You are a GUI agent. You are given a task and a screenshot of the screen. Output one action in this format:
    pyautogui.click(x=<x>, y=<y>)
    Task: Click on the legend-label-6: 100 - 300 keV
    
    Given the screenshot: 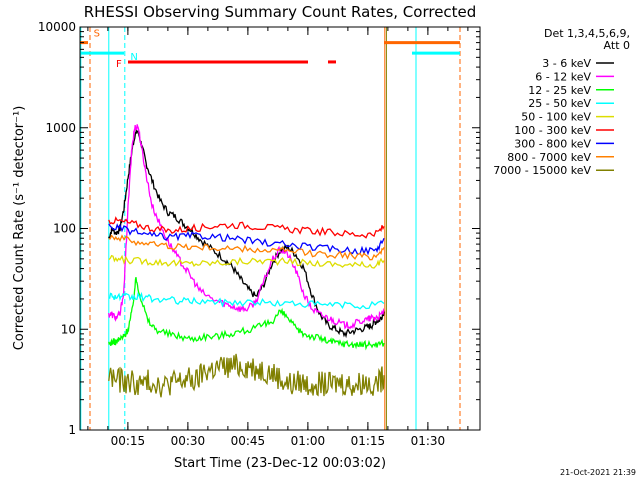 What is the action you would take?
    pyautogui.click(x=552, y=130)
    